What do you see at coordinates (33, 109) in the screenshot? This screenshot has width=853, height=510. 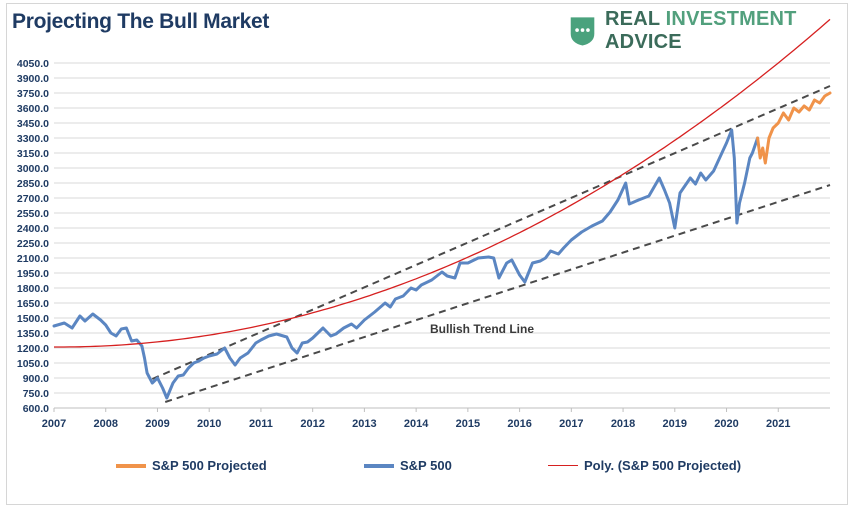 I see `y-tick-label: 3600.0` at bounding box center [33, 109].